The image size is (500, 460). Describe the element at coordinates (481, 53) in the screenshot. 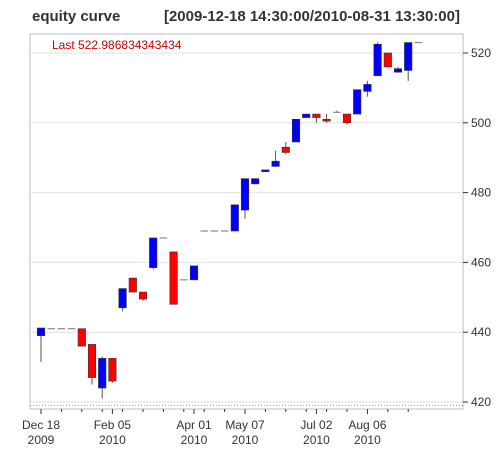

I see `y-tick-label: 520` at that location.